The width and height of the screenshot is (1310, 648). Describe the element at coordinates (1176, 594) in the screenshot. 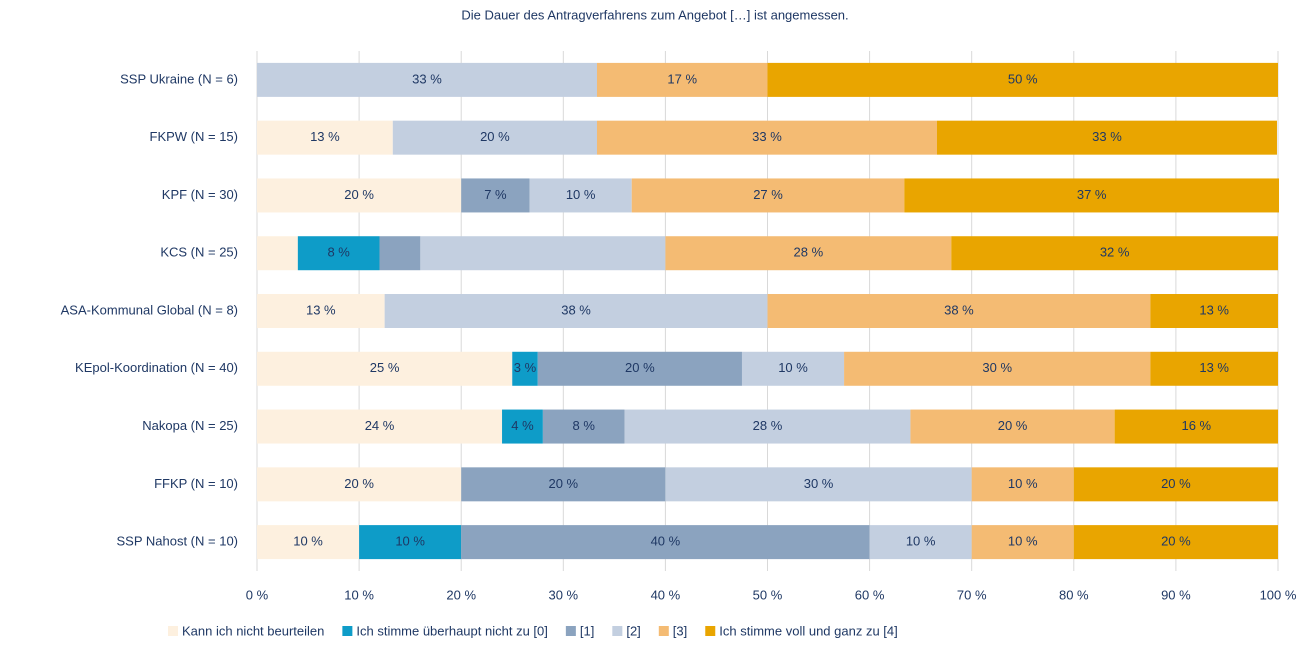

I see `x-tick-label: 90 %` at that location.